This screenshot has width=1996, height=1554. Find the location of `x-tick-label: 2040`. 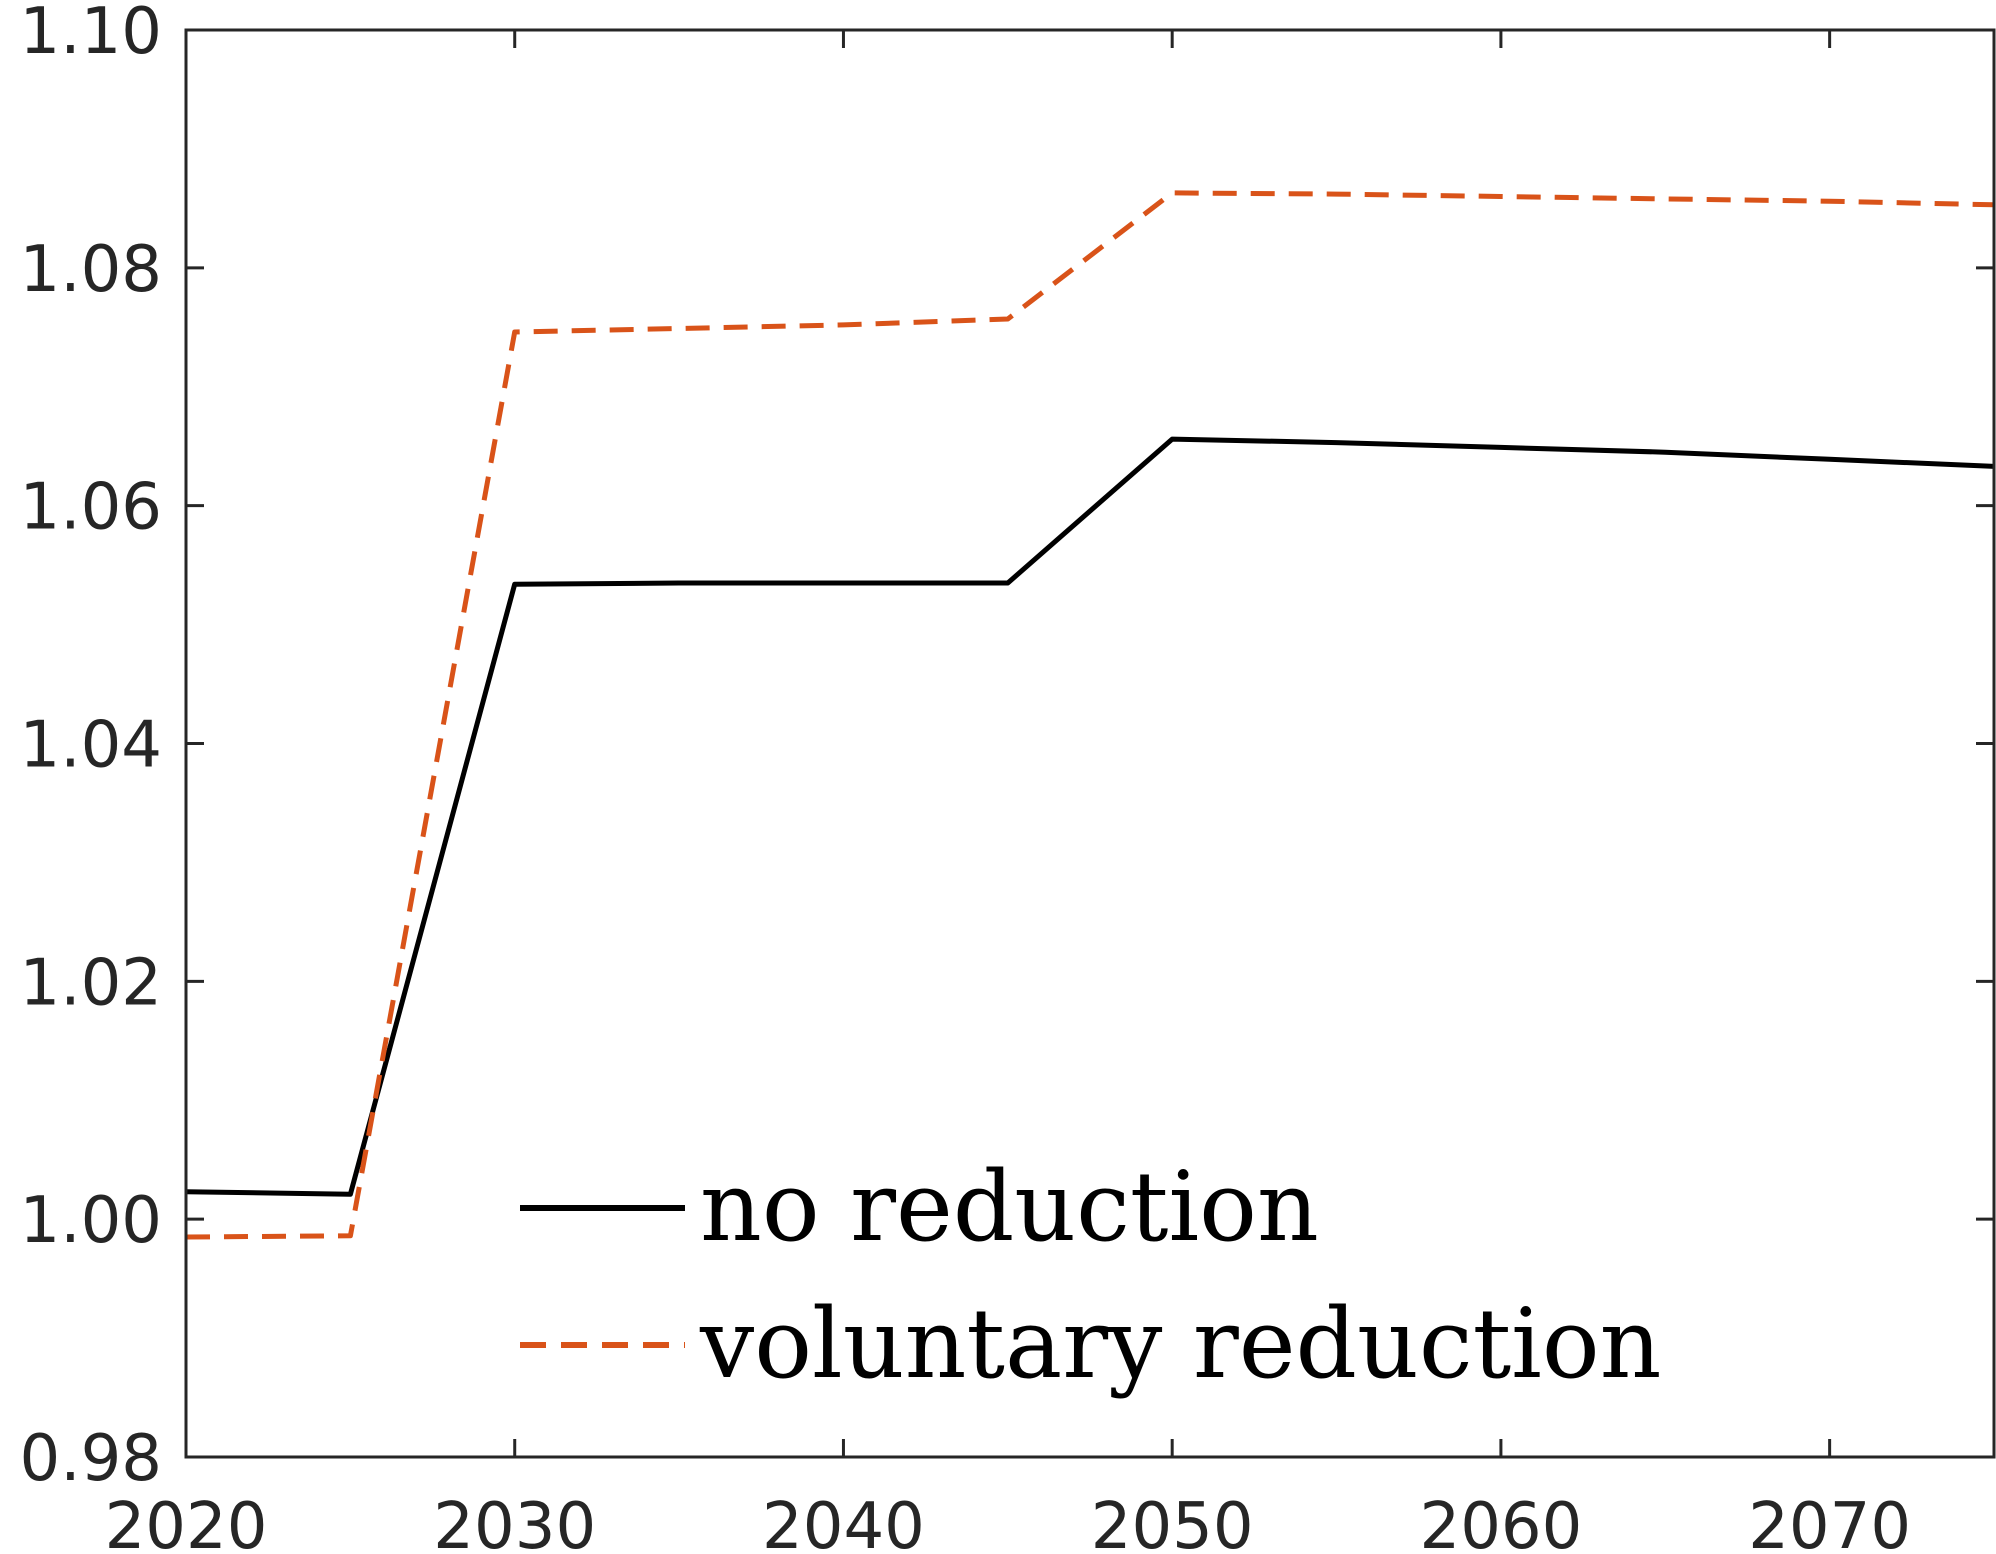

x-tick-label: 2040 is located at coordinates (843, 1522).